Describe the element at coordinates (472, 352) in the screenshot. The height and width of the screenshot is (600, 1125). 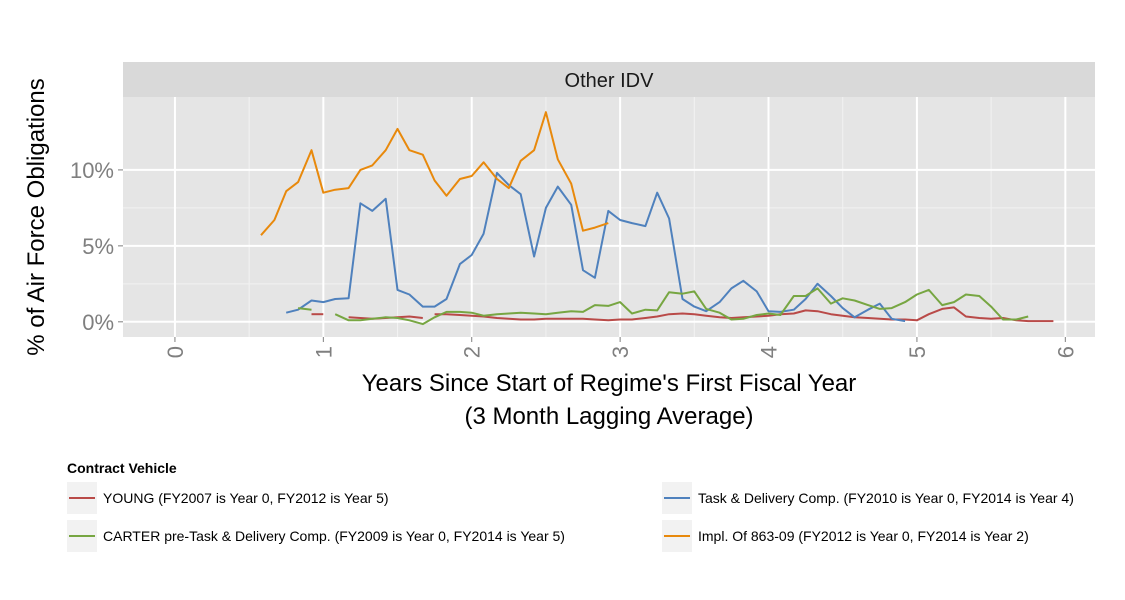
I see `x-tick-label: 2` at that location.